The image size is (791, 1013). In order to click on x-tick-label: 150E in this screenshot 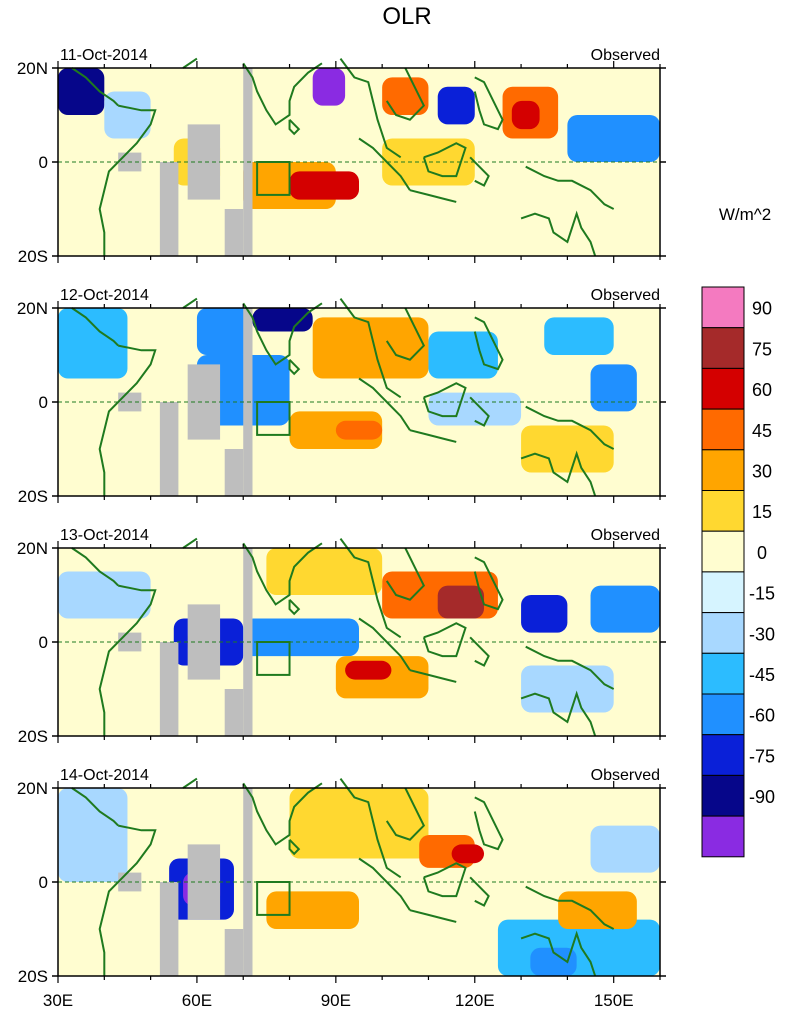, I will do `click(614, 1000)`.